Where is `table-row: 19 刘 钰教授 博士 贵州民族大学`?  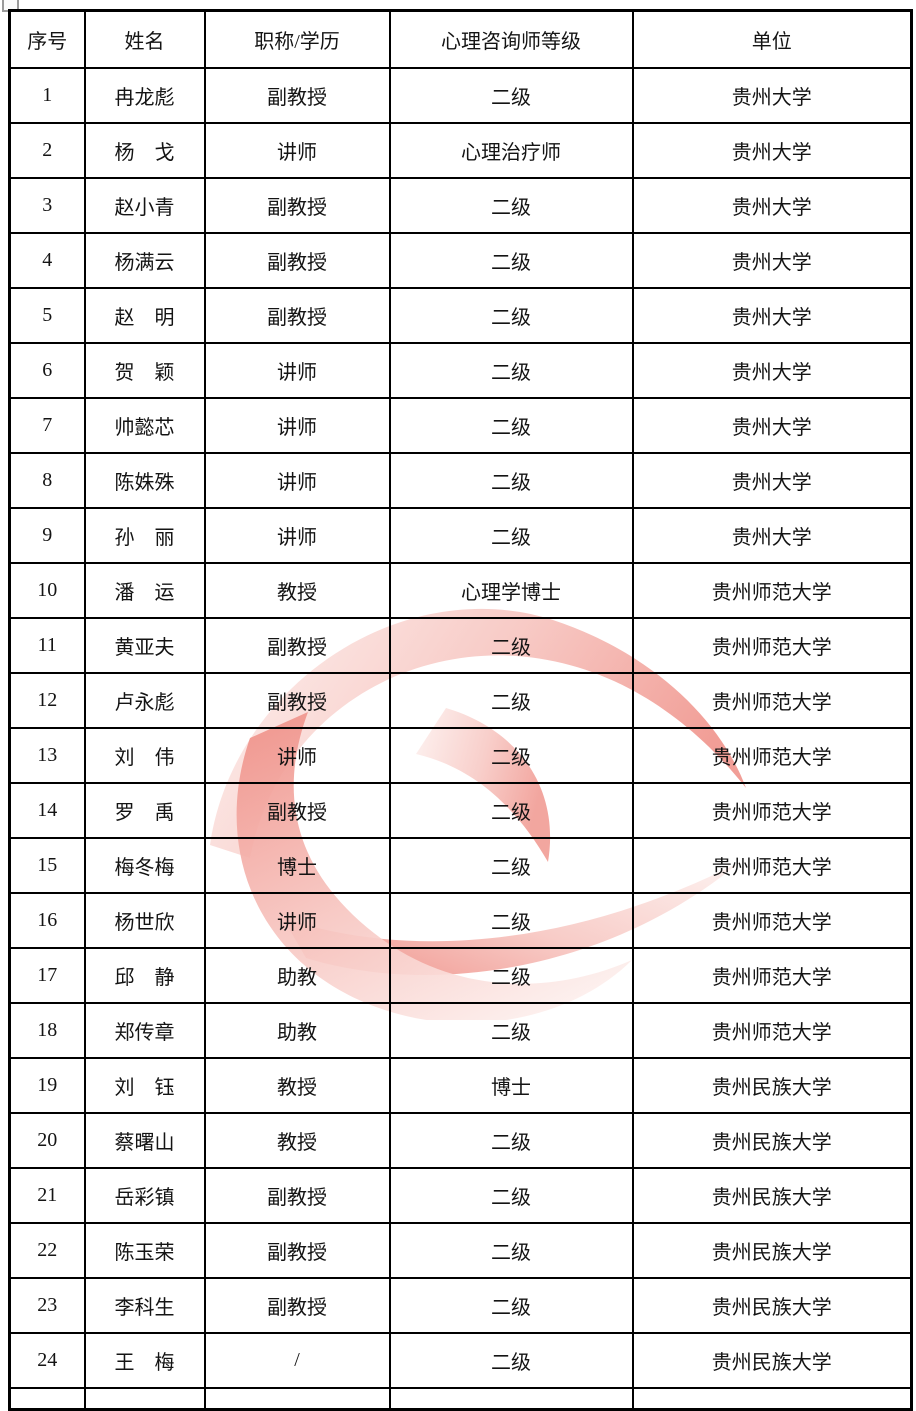
table-row: 19 刘 钰教授 博士 贵州民族大学 is located at coordinates (460, 1085).